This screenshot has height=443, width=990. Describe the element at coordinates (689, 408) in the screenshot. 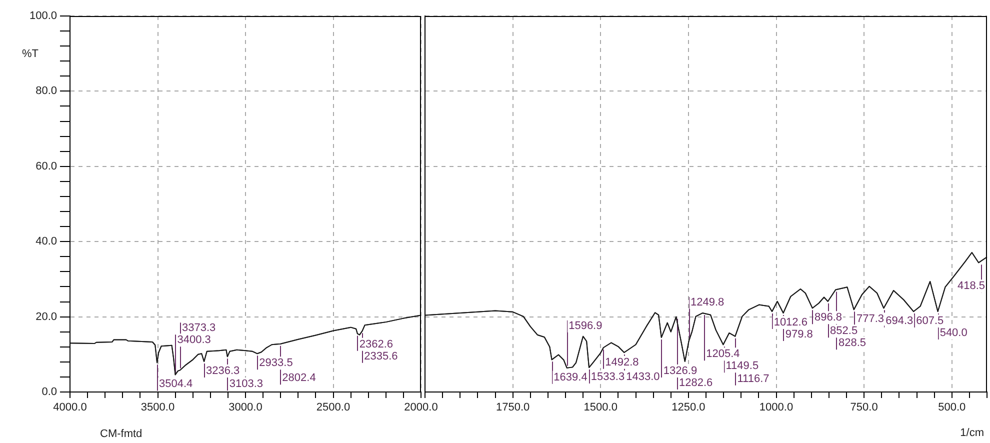

I see `x-tick-label: 1250.0` at that location.